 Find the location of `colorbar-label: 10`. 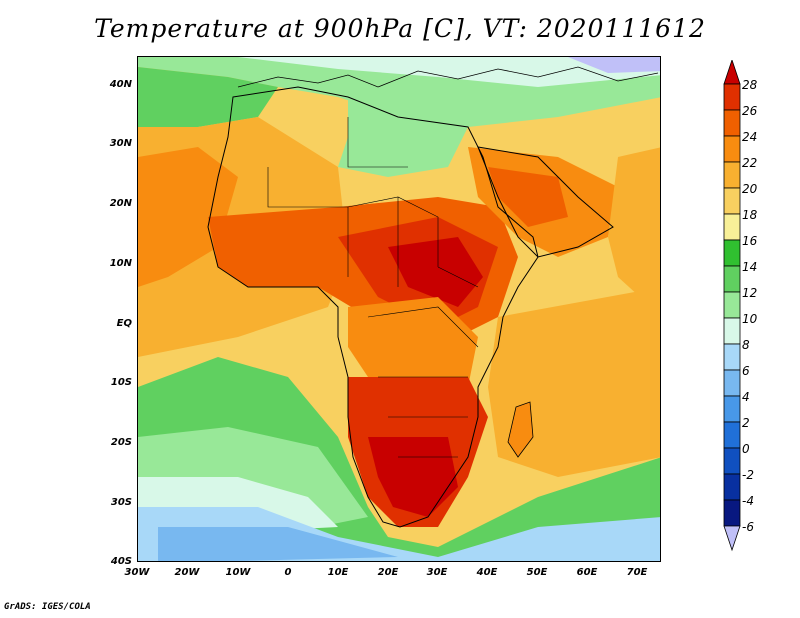

colorbar-label: 10 is located at coordinates (749, 319).